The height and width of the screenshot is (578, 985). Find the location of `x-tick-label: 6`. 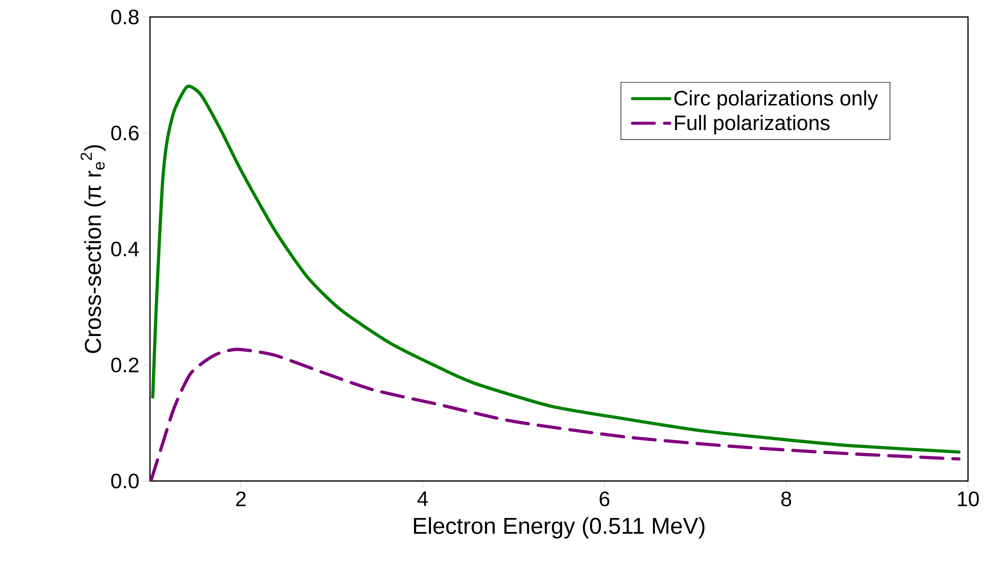

x-tick-label: 6 is located at coordinates (605, 499).